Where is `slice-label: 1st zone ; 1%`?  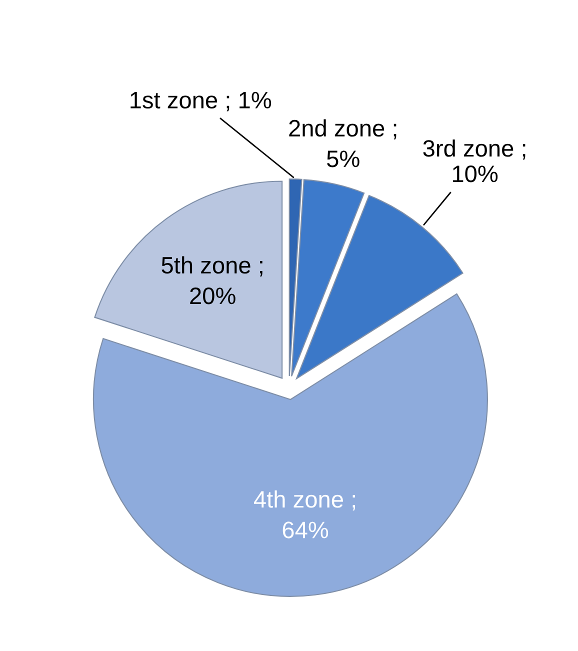 slice-label: 1st zone ; 1% is located at coordinates (201, 102).